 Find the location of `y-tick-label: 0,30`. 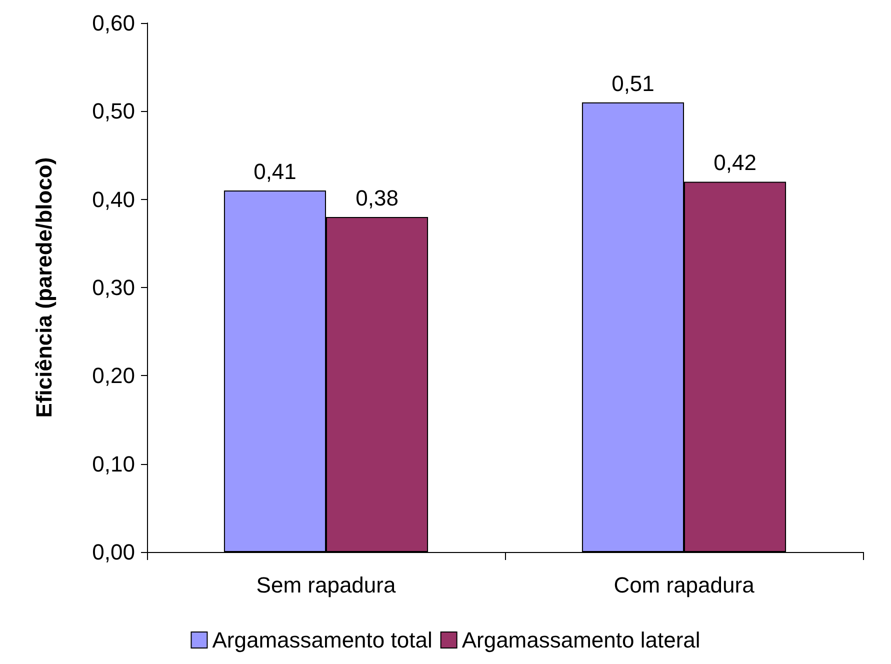

y-tick-label: 0,30 is located at coordinates (113, 287).